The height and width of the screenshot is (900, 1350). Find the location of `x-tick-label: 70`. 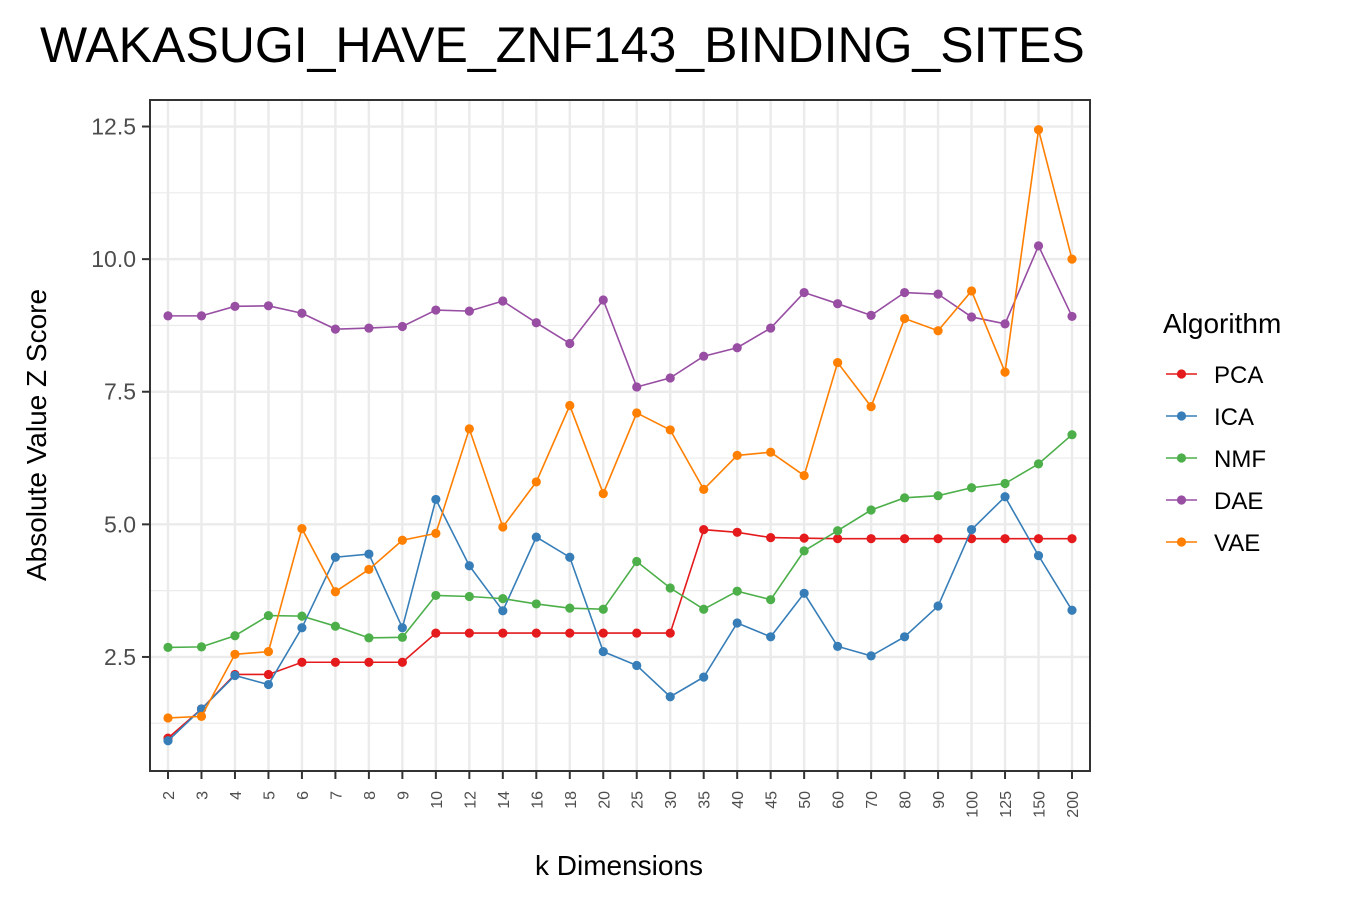

x-tick-label: 70 is located at coordinates (872, 800).